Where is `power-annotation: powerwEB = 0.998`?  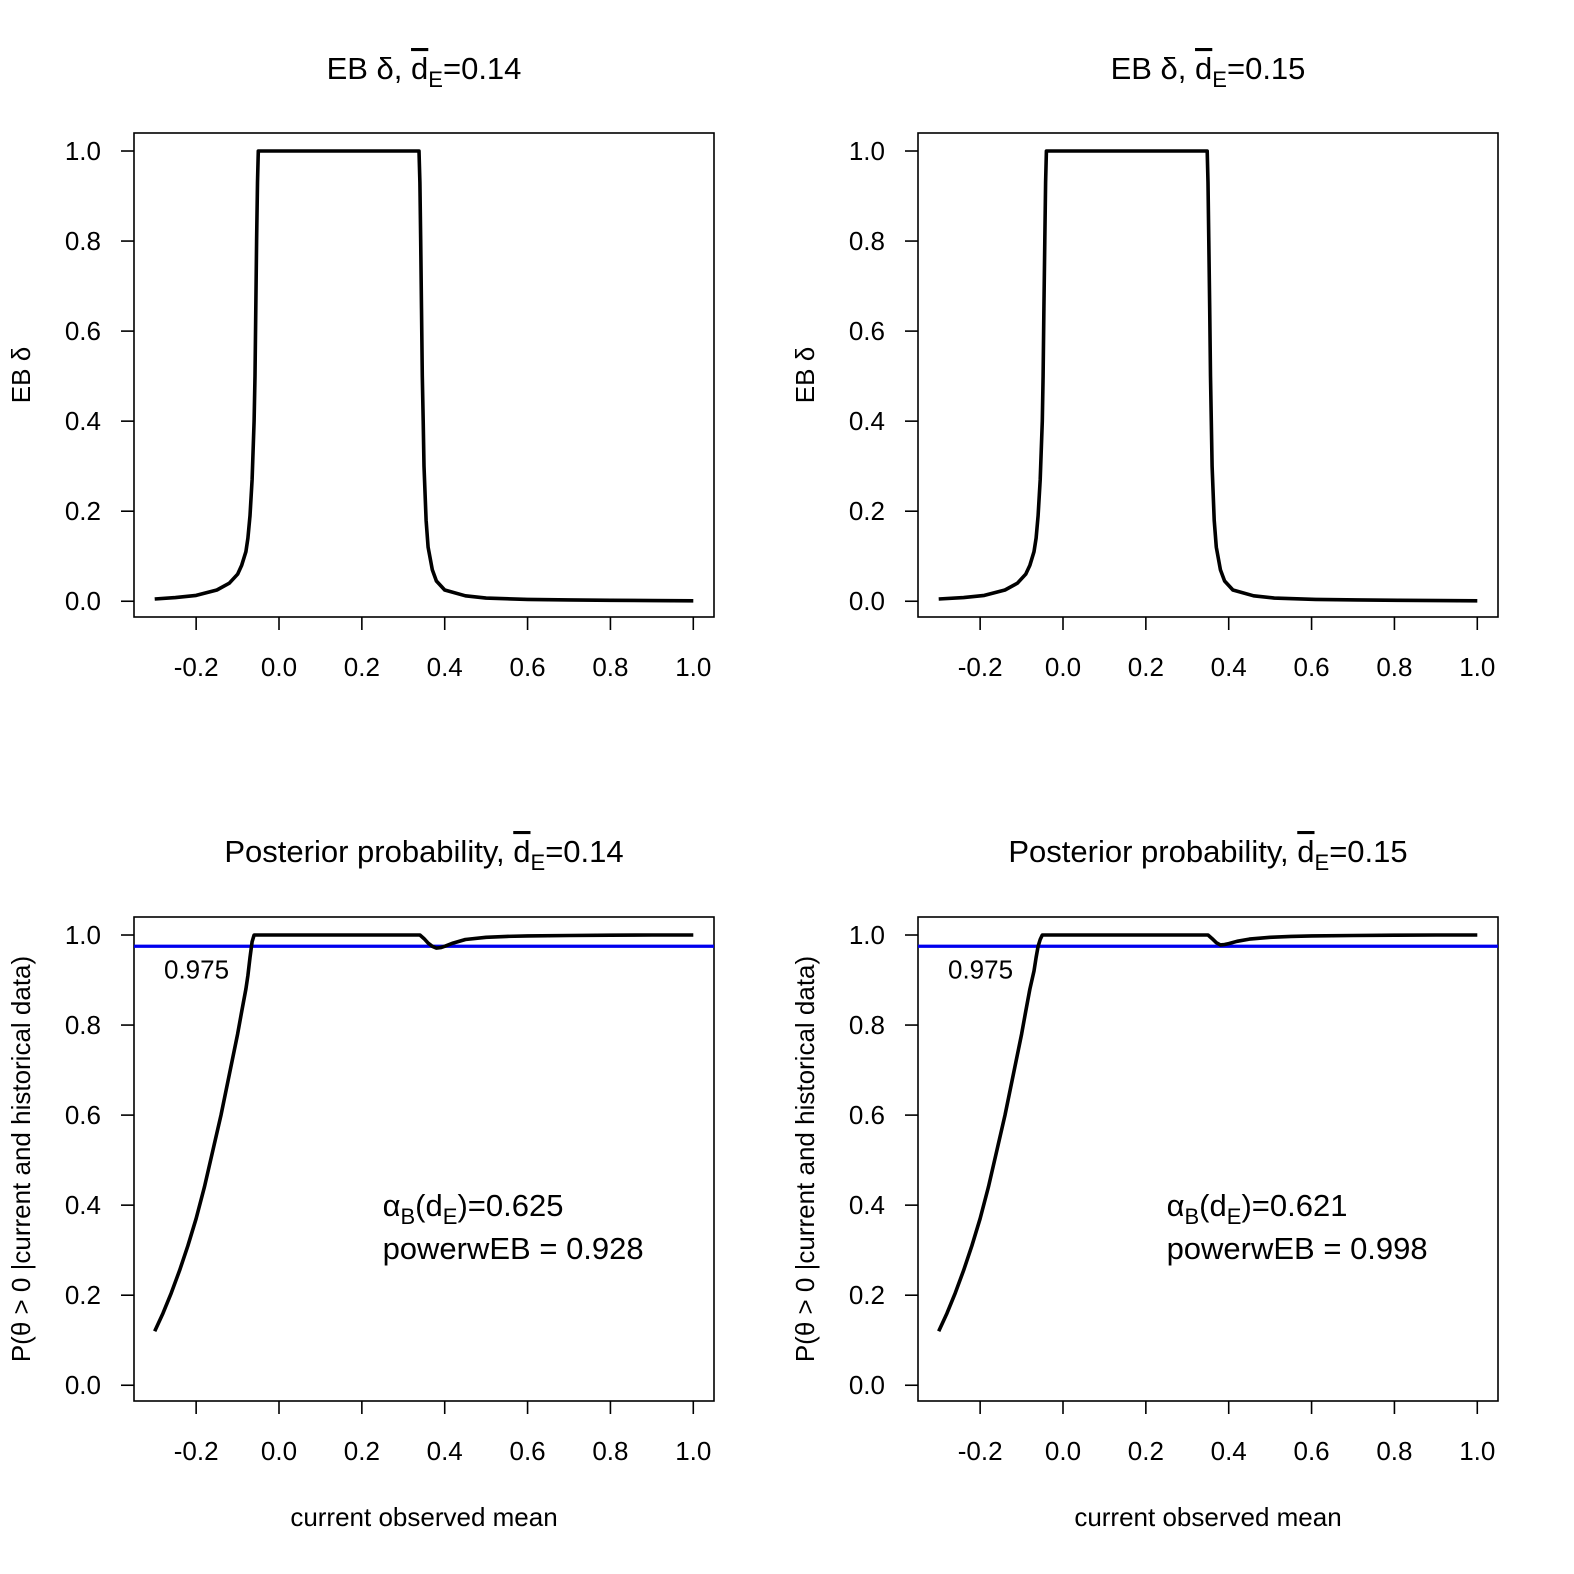
power-annotation: powerwEB = 0.998 is located at coordinates (1297, 1248).